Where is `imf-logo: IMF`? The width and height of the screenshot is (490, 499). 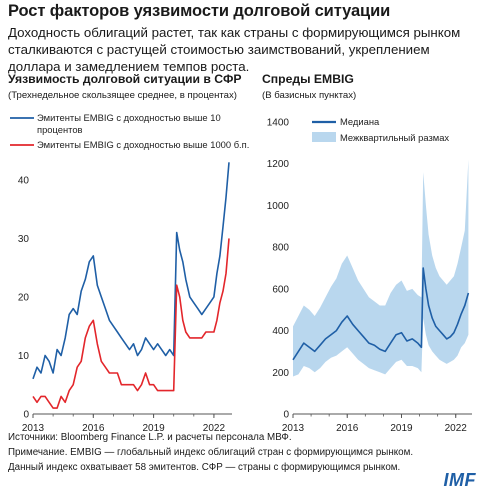 imf-logo: IMF is located at coordinates (459, 480).